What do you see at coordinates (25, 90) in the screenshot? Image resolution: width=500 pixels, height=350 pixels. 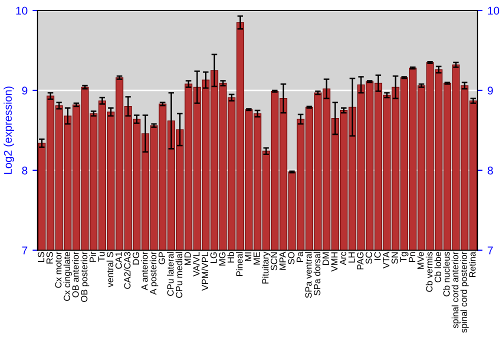 I see `y-tick-label: 9` at bounding box center [25, 90].